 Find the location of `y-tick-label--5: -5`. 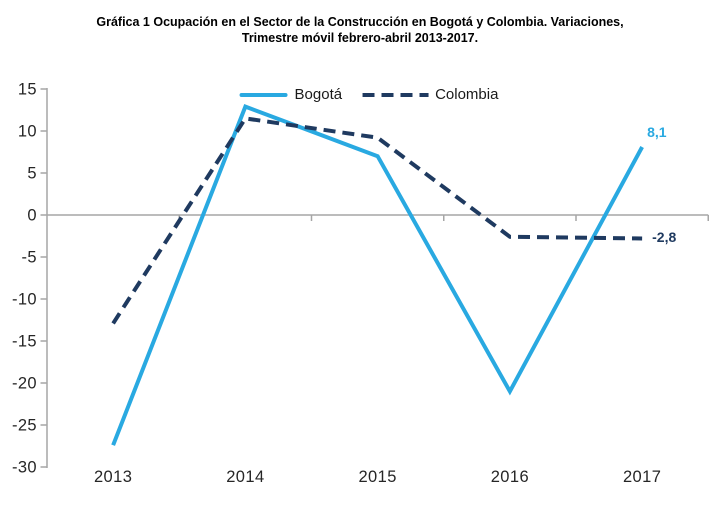

y-tick-label--5: -5 is located at coordinates (29, 258).